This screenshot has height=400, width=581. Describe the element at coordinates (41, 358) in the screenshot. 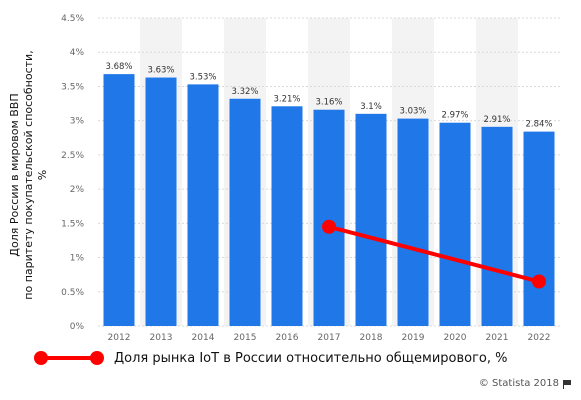

I see `legend-dot-left` at that location.